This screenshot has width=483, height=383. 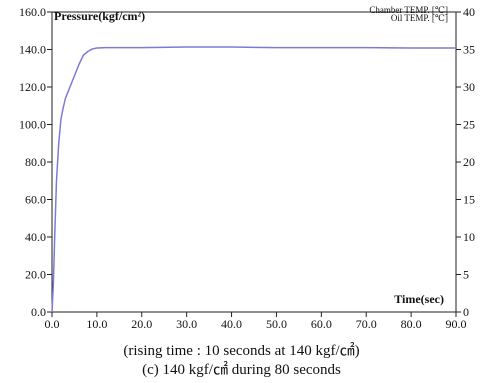 I want to click on x-tick-label: 70.0, so click(x=366, y=324).